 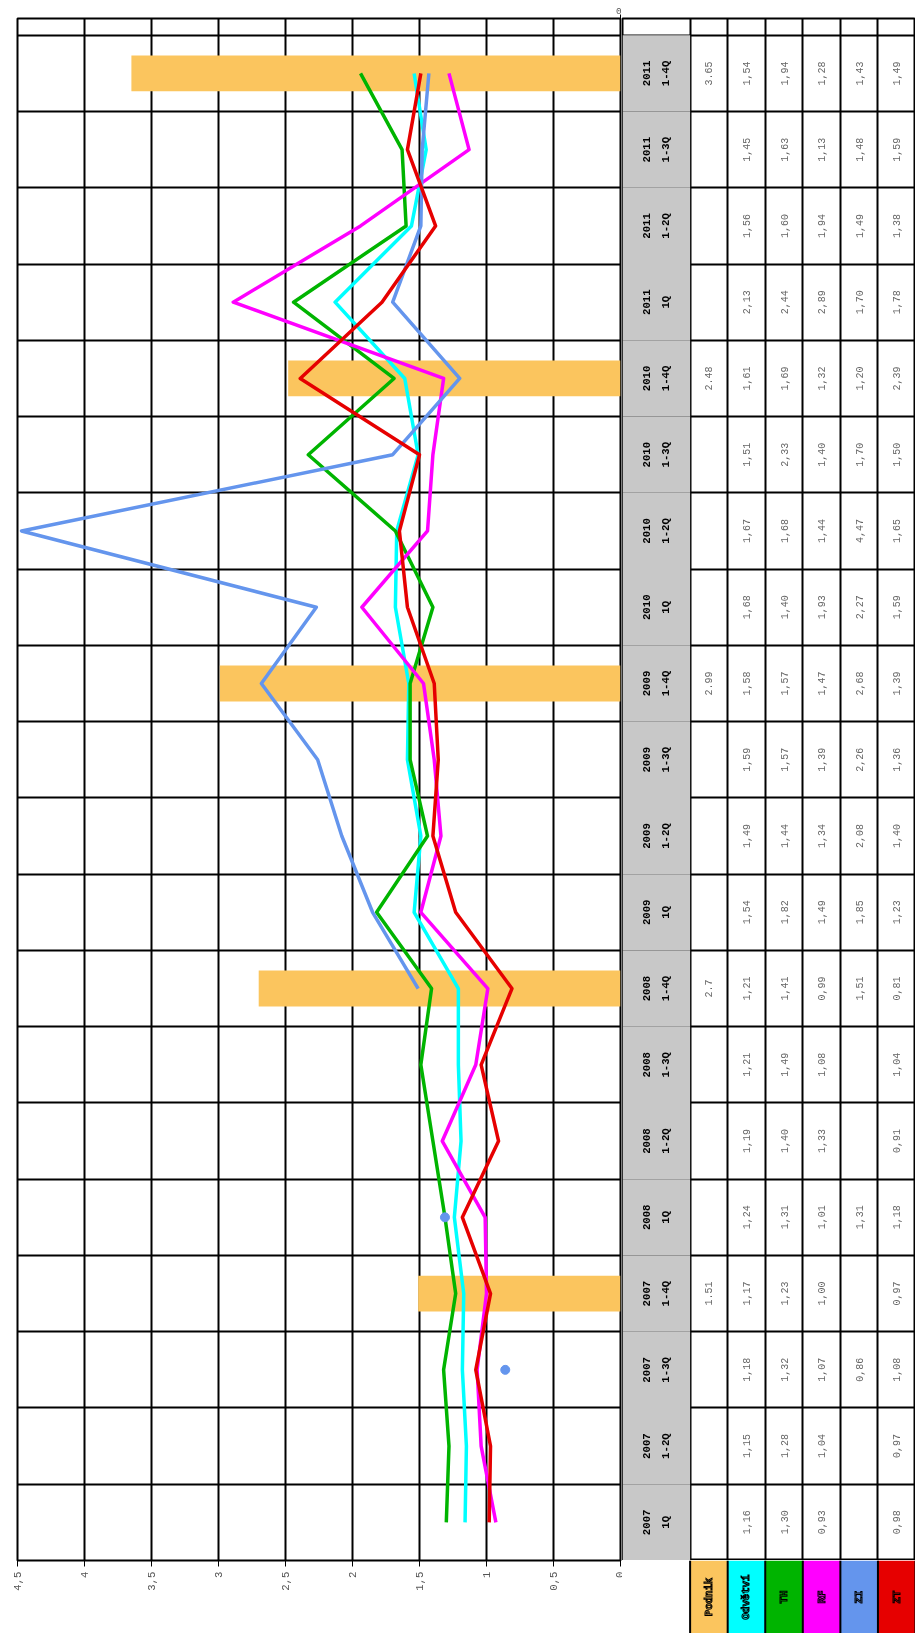 What do you see at coordinates (619, 1574) in the screenshot?
I see `x-tick-label: 0` at bounding box center [619, 1574].